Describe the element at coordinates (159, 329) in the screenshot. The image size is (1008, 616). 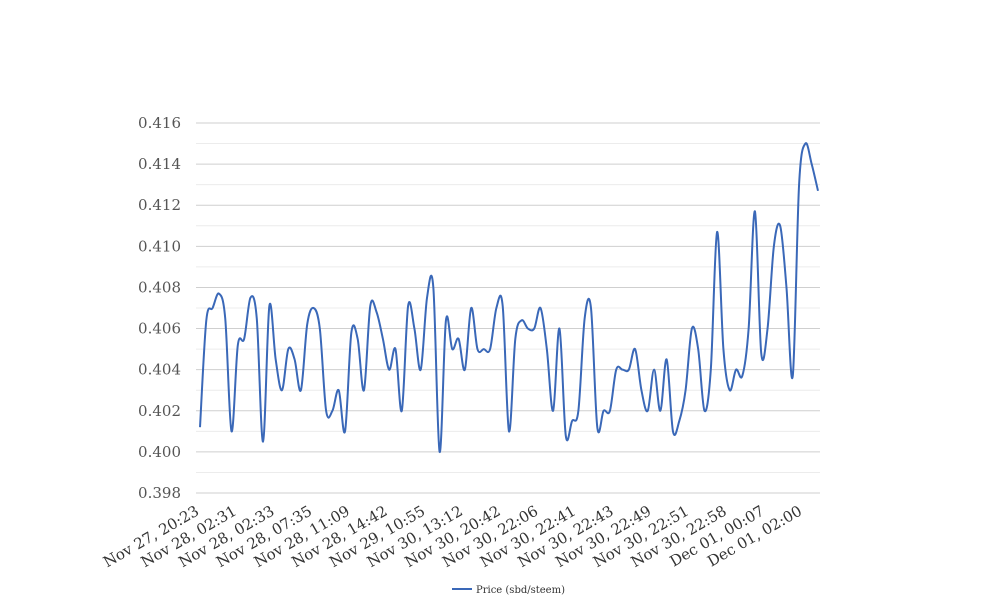
I see `y-tick-label: 0.406` at that location.